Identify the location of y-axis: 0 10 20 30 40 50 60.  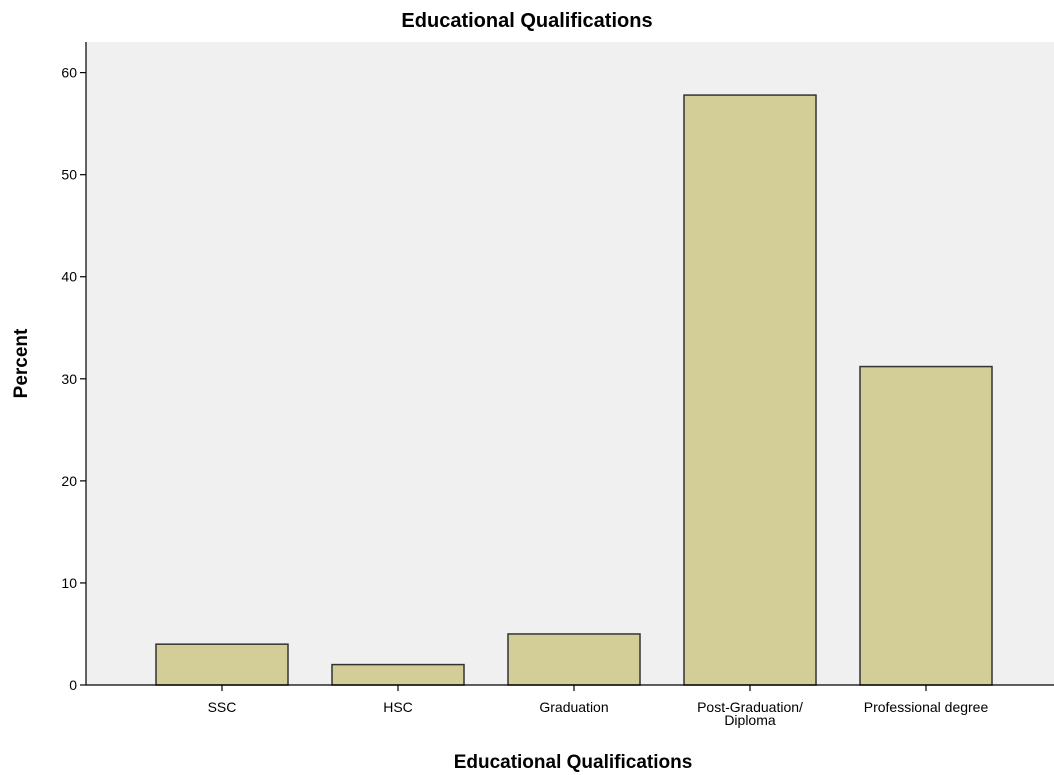
(74, 367).